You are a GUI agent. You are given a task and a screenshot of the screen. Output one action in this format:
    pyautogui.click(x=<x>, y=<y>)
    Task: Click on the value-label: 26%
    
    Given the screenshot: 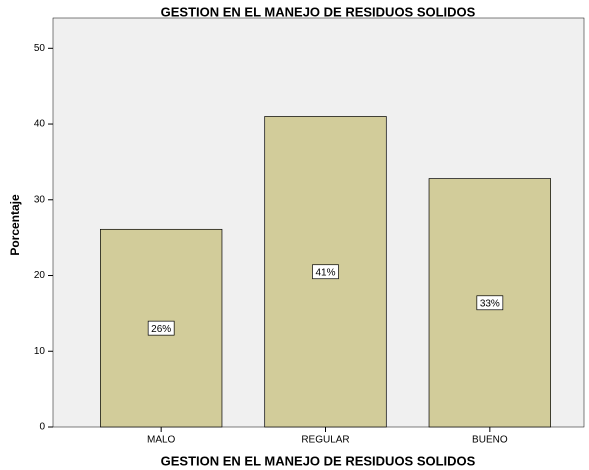 What is the action you would take?
    pyautogui.click(x=161, y=329)
    